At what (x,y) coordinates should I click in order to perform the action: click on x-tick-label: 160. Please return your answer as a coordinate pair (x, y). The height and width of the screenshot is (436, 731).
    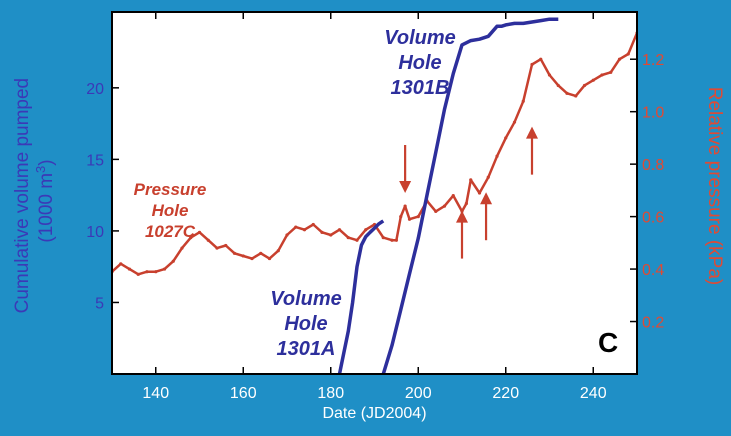
    Looking at the image, I should click on (243, 393).